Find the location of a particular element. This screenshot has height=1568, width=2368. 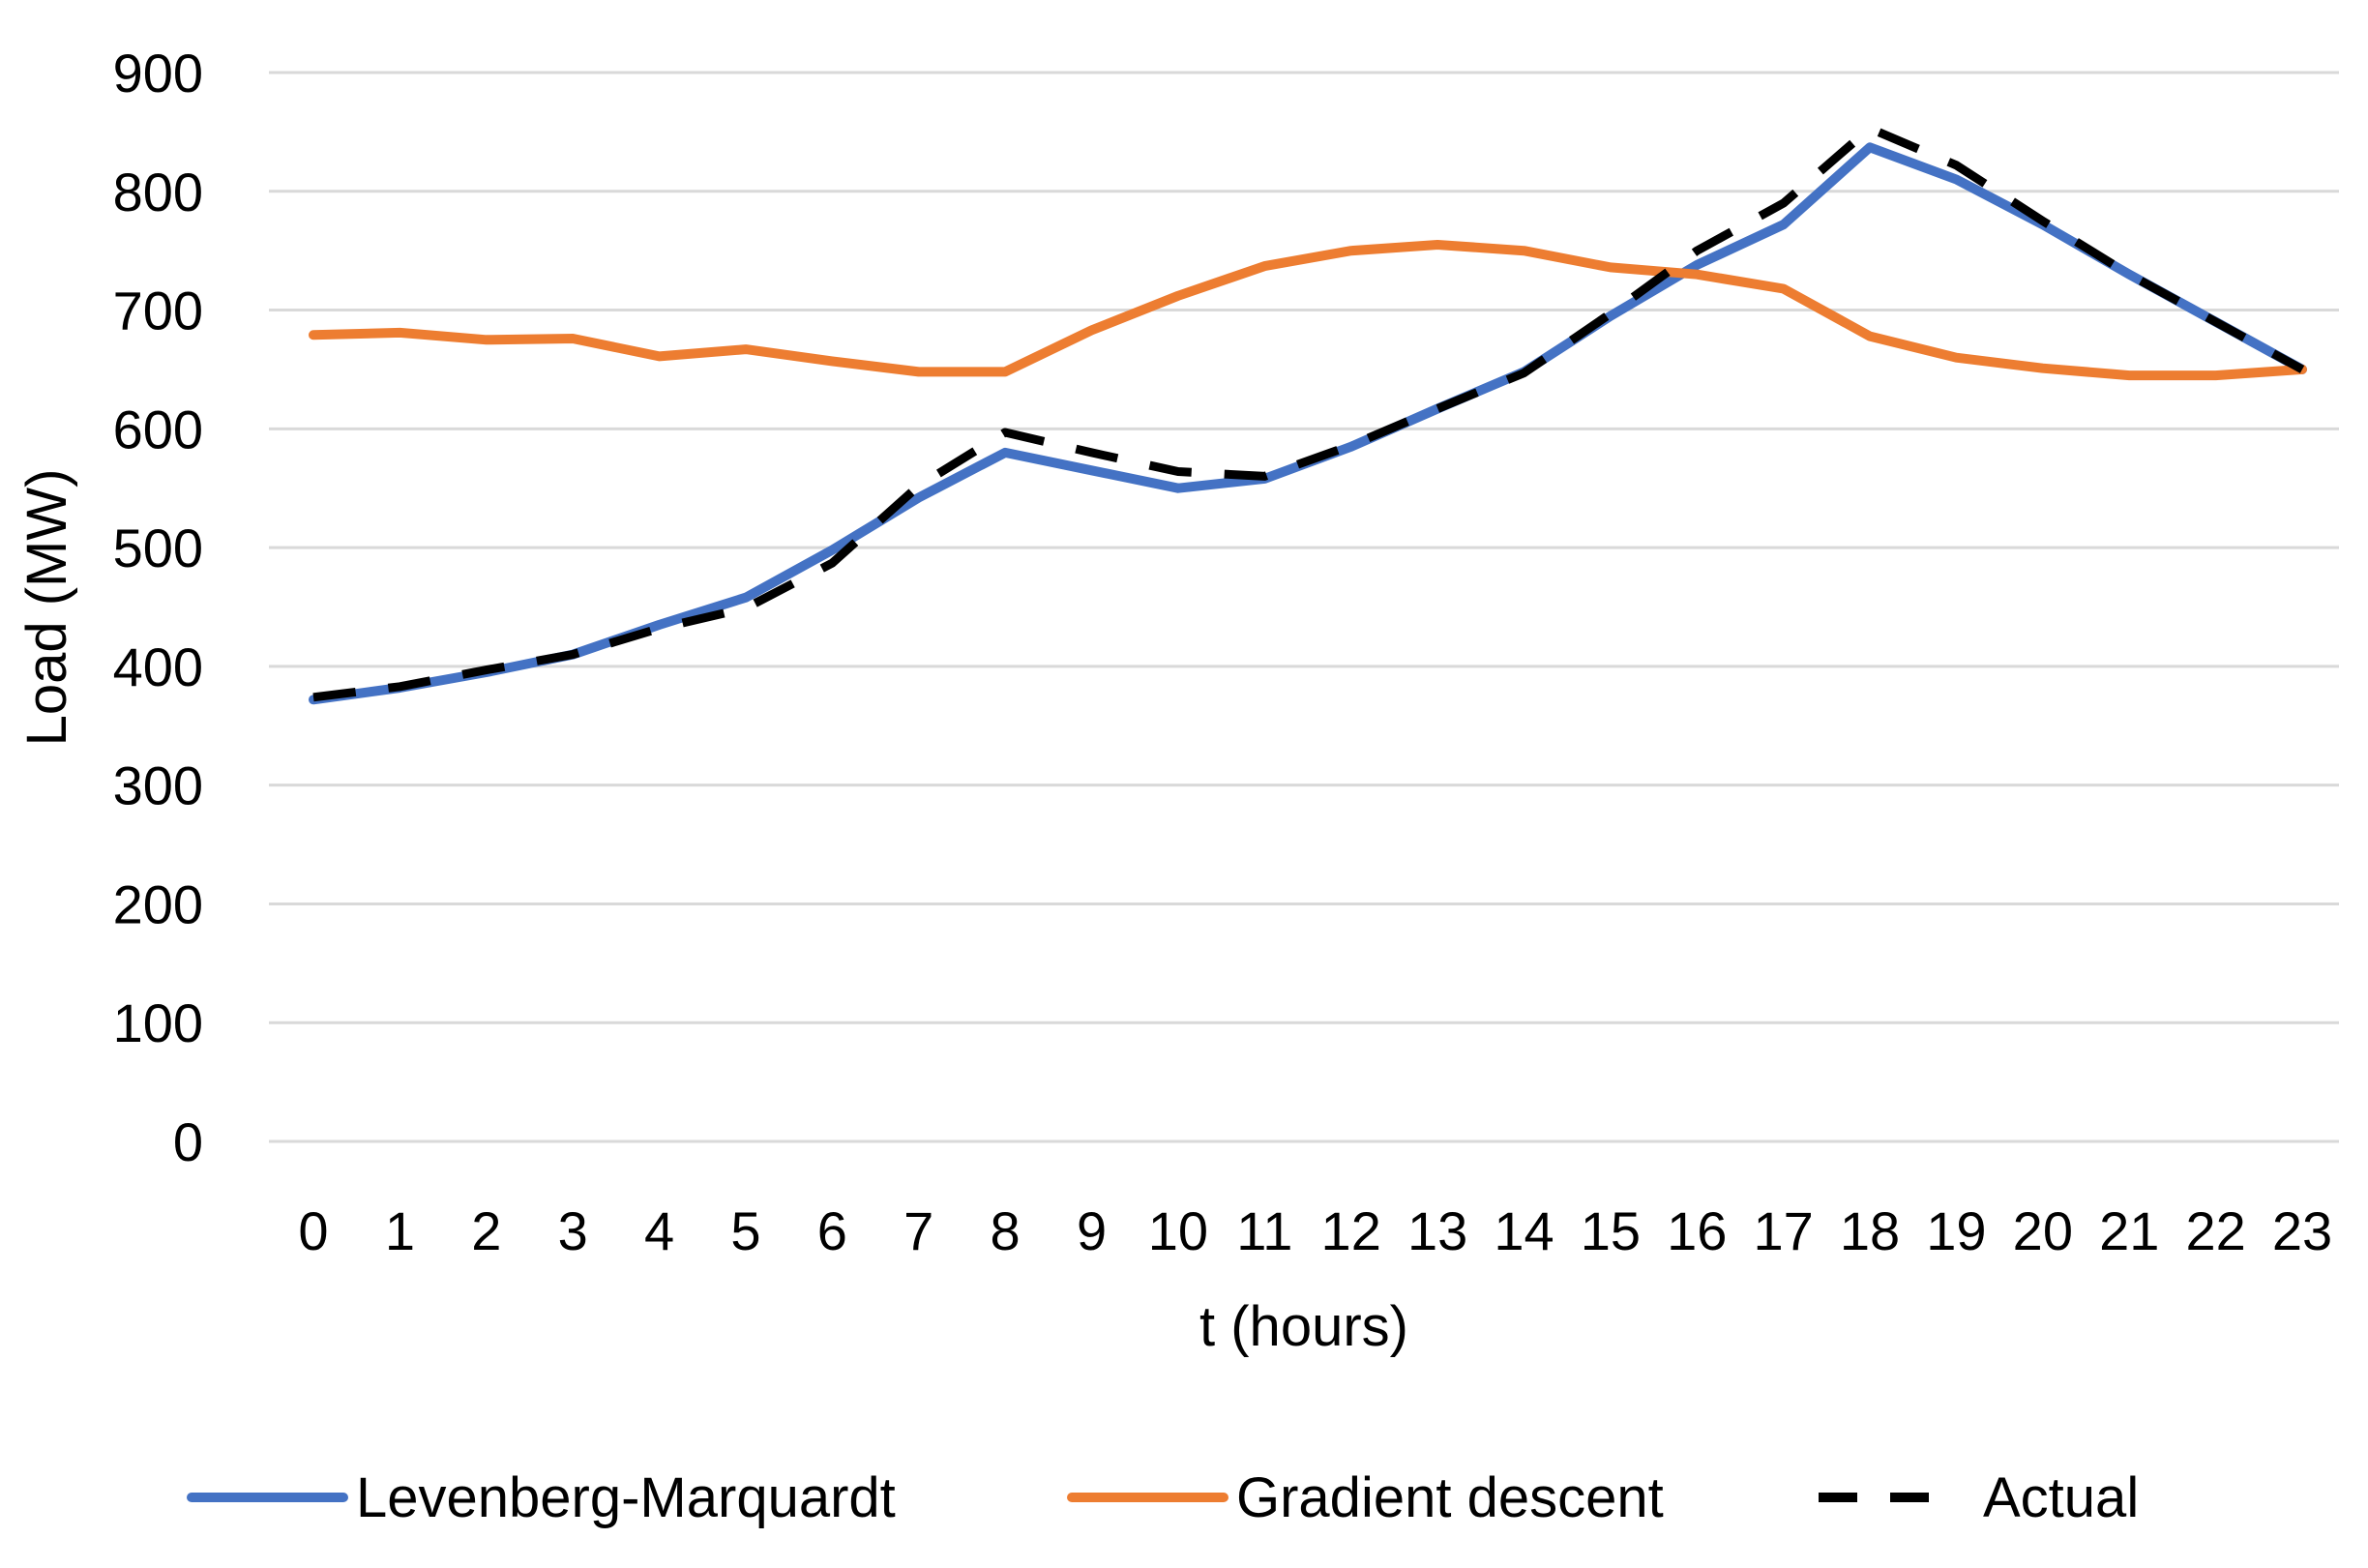

y-tick-label: 200 is located at coordinates (158, 903).